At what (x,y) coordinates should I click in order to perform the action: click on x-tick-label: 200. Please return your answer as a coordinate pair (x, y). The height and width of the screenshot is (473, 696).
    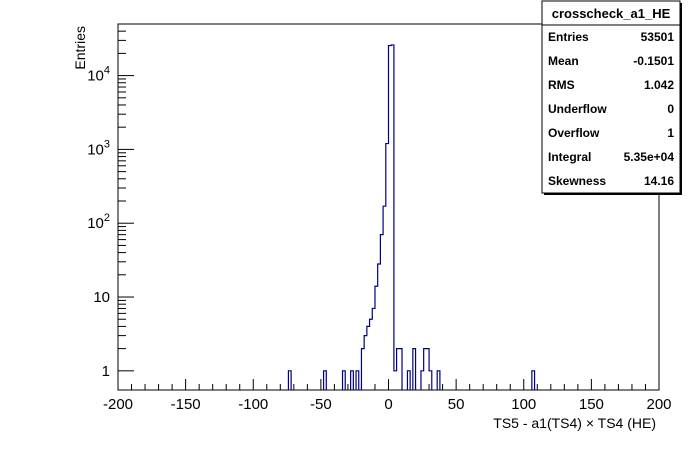
    Looking at the image, I should click on (658, 404).